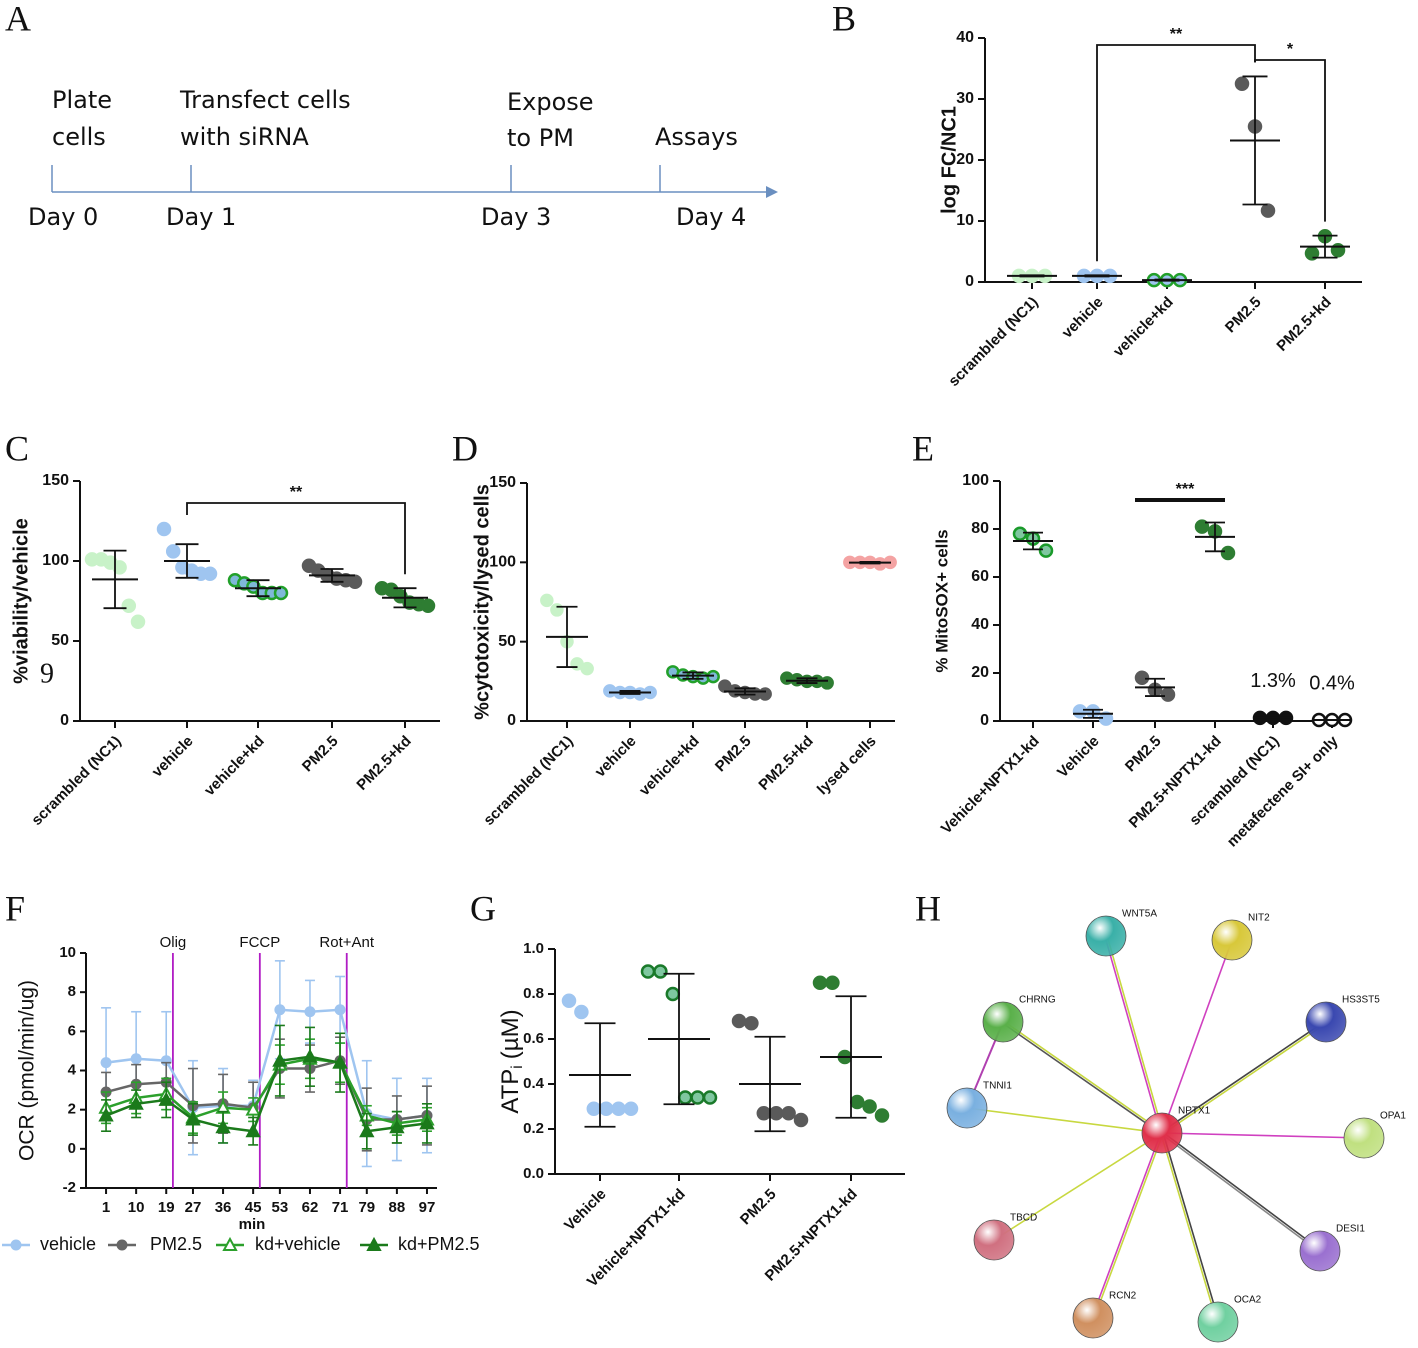  I want to click on x-tick-label: Vehicle, so click(585, 1210).